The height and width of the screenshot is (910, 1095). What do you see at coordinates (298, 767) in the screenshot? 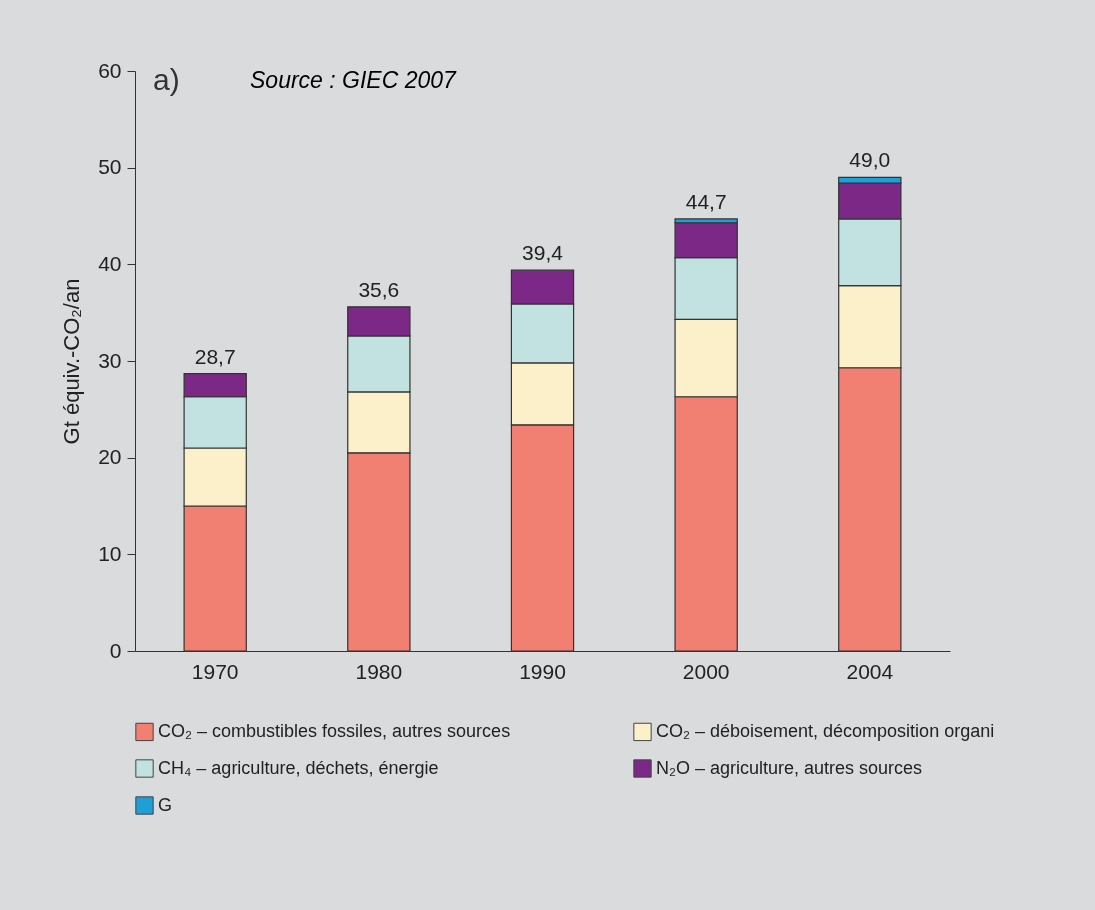
I see `legend-label: CH₄ – agriculture, déchets, énergie` at bounding box center [298, 767].